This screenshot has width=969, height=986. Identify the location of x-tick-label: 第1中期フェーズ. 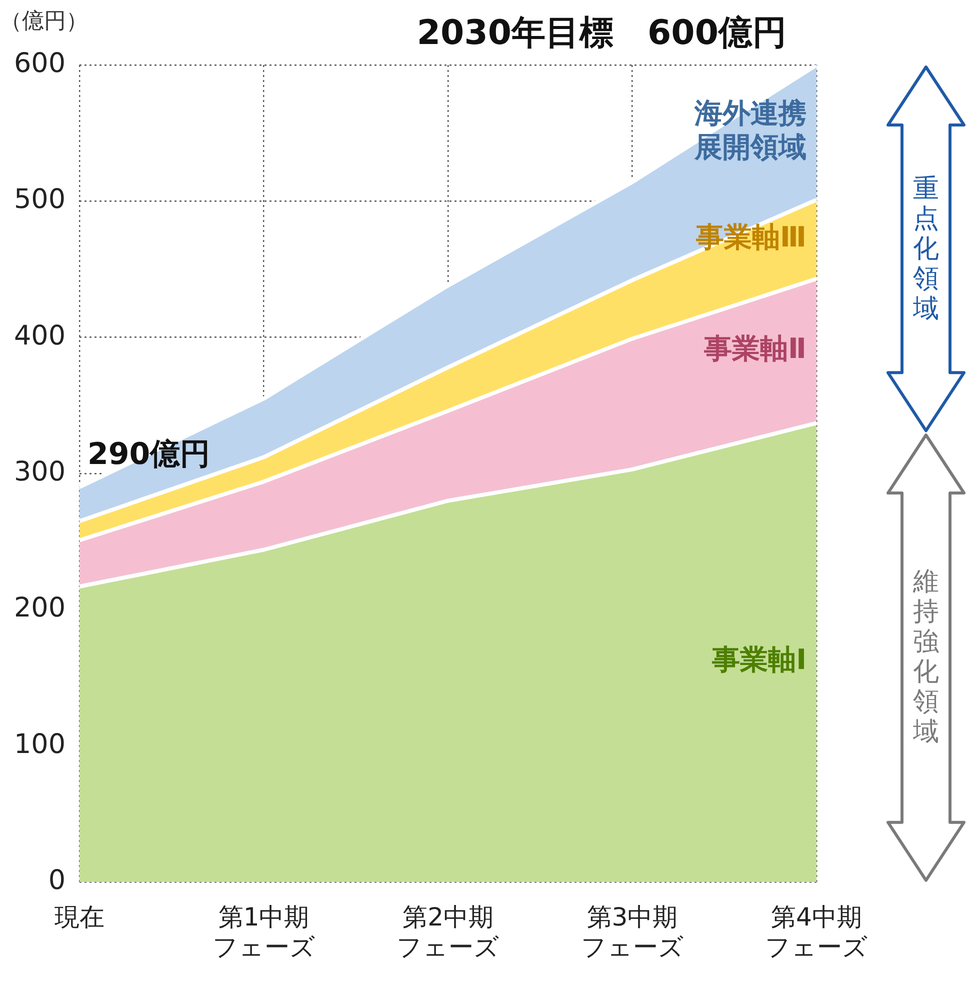
(264, 932).